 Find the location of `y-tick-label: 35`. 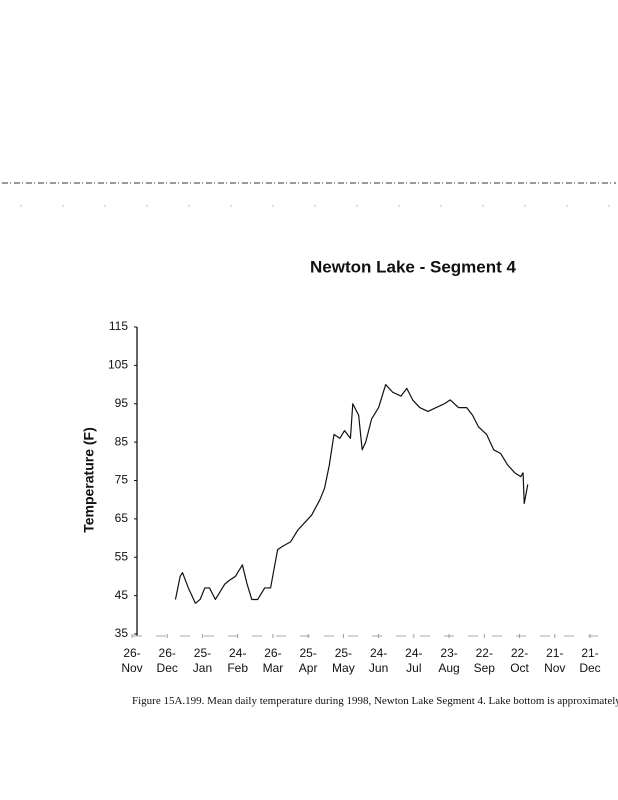

y-tick-label: 35 is located at coordinates (122, 633).